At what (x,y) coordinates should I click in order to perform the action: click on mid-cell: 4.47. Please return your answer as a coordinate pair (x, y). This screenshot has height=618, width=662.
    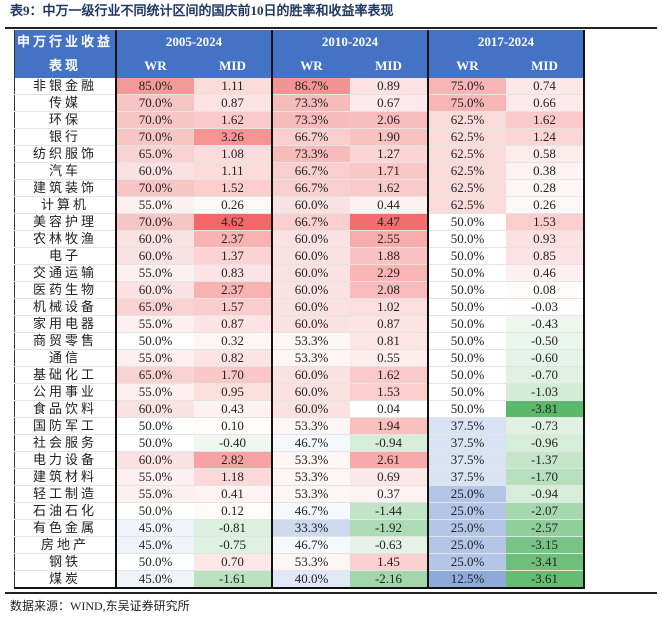
    Looking at the image, I should click on (389, 222).